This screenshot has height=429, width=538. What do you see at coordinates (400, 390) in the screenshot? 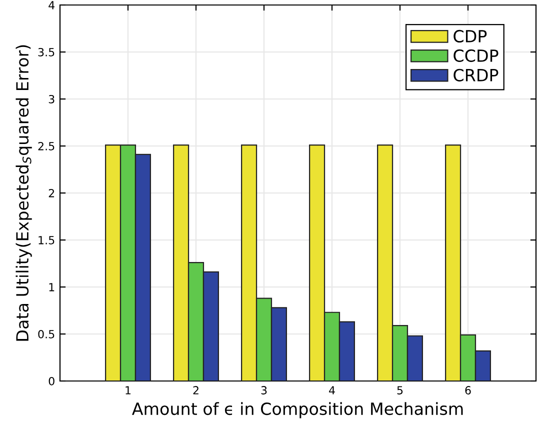
I see `x-tick-label: 5` at bounding box center [400, 390].